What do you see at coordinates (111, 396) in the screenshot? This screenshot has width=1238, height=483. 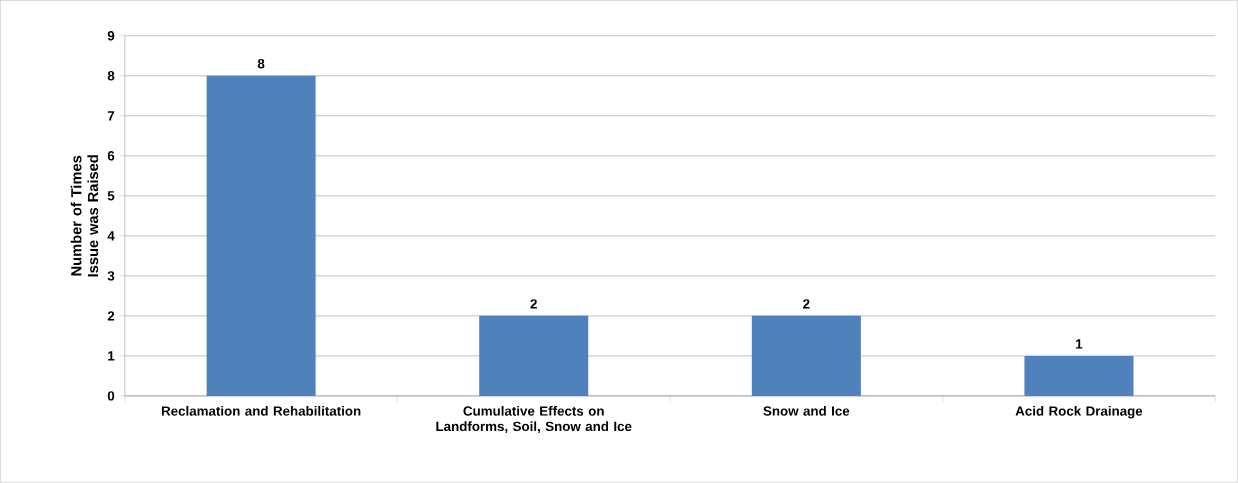 I see `y-tick-label: 0` at bounding box center [111, 396].